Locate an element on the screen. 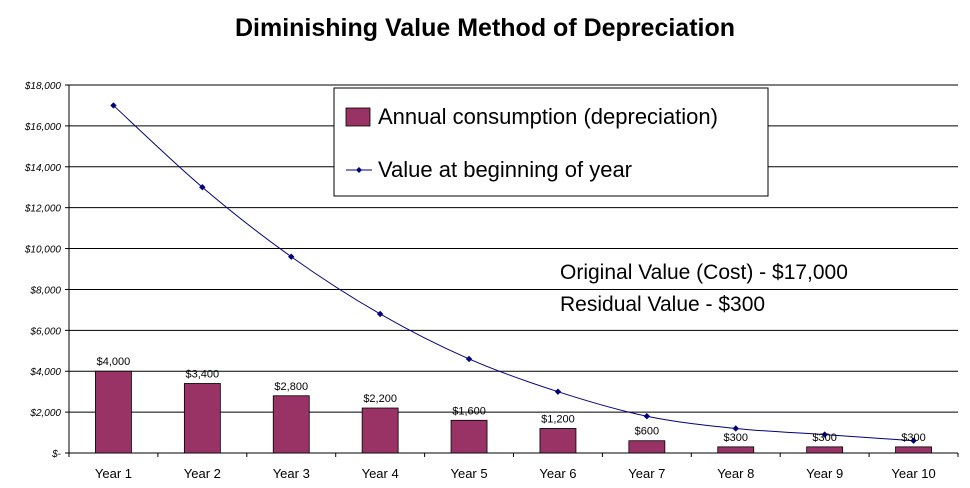 The image size is (970, 488). legend-line-label: Value at beginning of year is located at coordinates (505, 169).